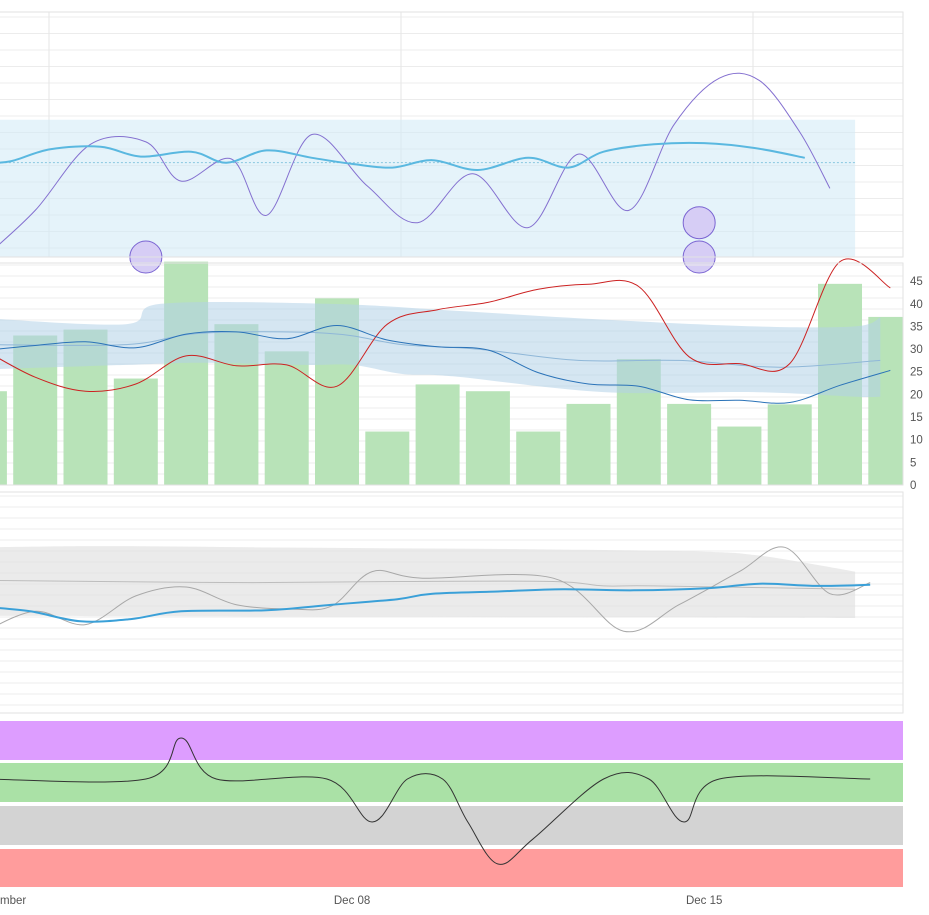  Describe the element at coordinates (916, 305) in the screenshot. I see `y-tick-label: 40` at that location.